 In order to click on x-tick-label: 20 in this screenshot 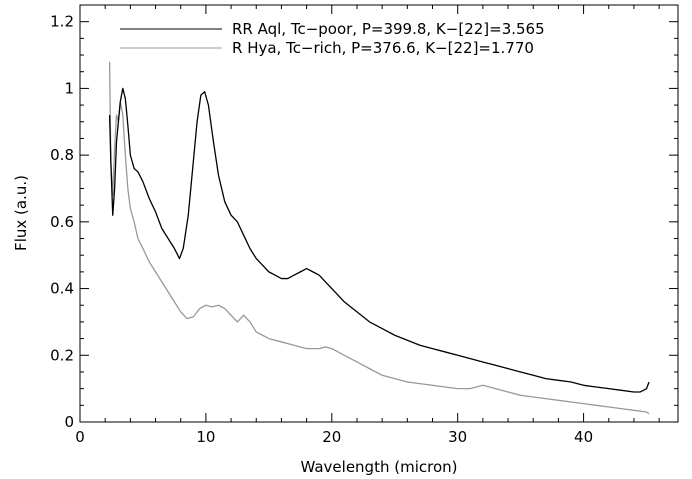, I will do `click(331, 437)`.